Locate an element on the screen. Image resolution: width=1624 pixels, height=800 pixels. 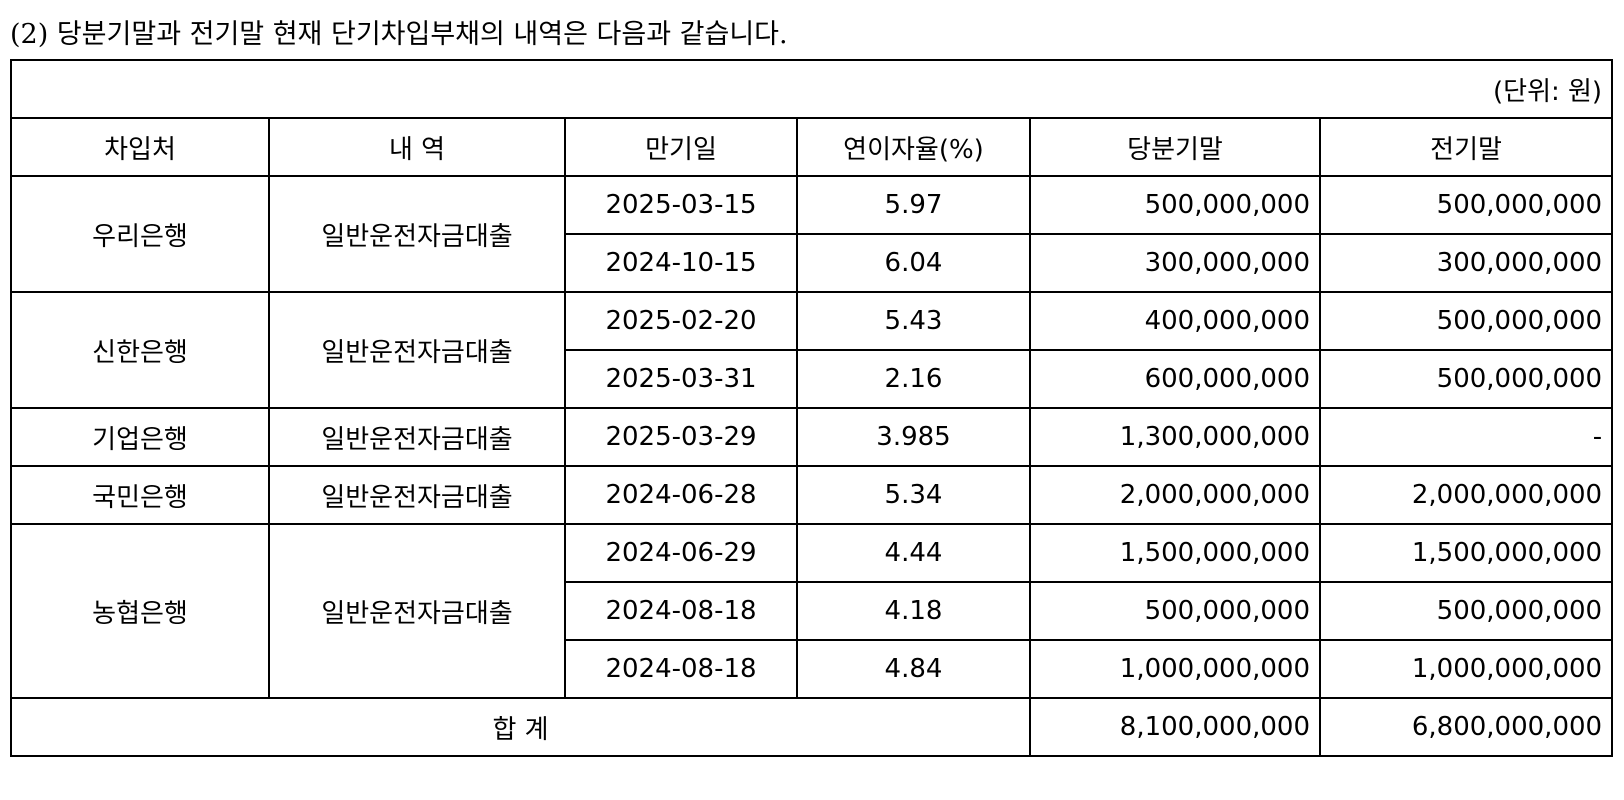
maturity-date: 2024-06-28 is located at coordinates (681, 495).